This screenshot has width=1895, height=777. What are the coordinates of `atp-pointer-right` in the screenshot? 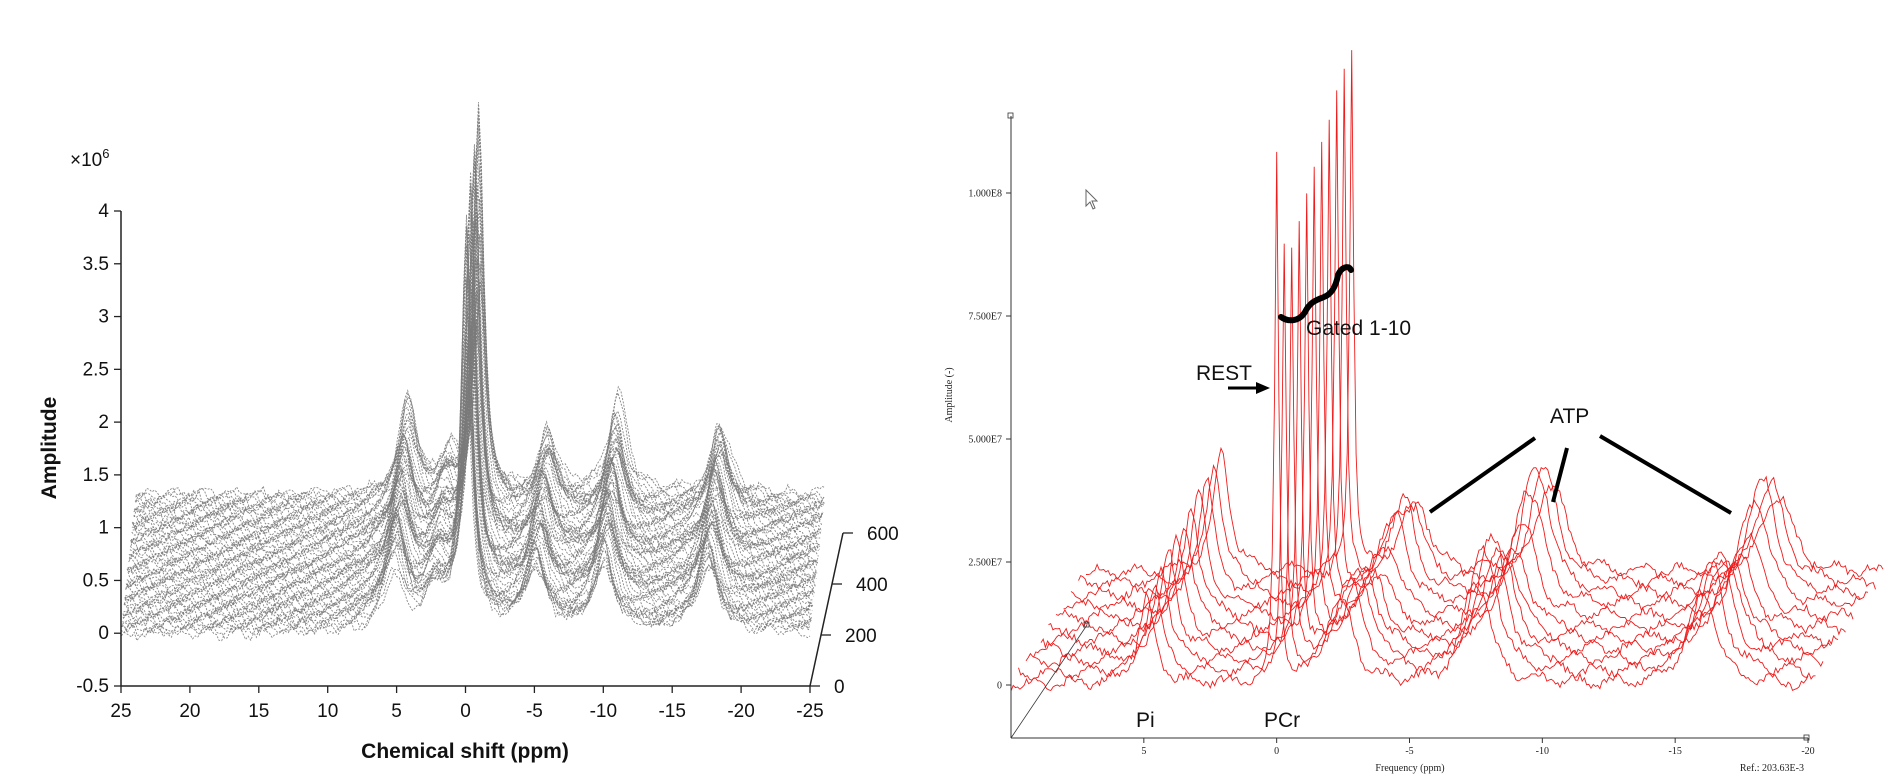 It's located at (1665, 474).